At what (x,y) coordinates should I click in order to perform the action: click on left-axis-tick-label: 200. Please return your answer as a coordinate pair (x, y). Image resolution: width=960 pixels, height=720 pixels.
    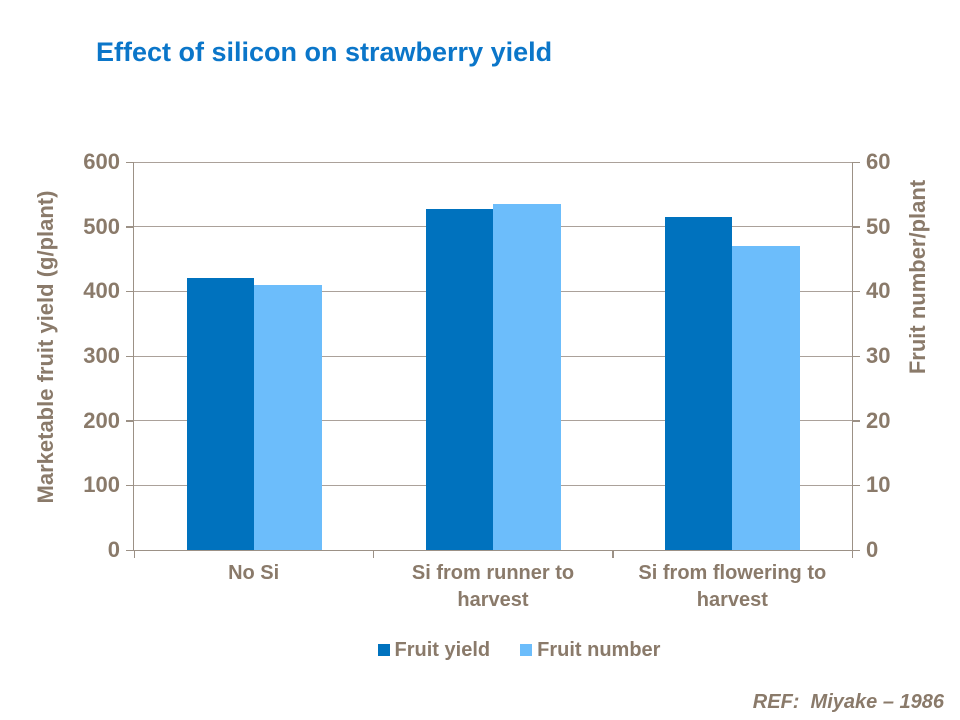
    Looking at the image, I should click on (101, 420).